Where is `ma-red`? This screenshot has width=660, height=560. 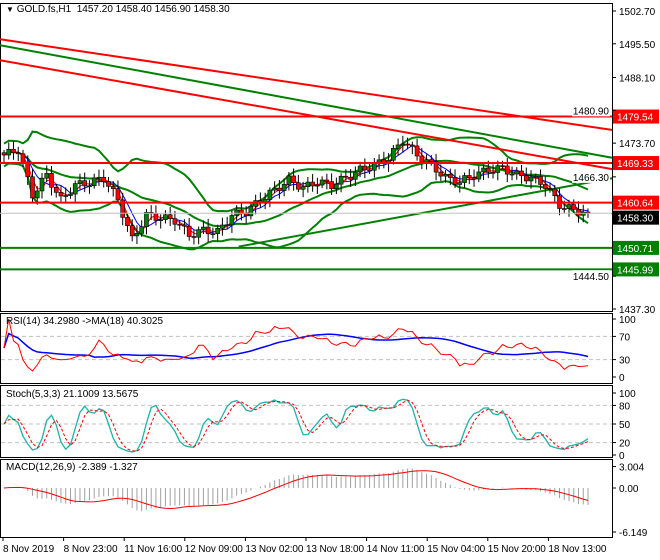 ma-red is located at coordinates (296, 189).